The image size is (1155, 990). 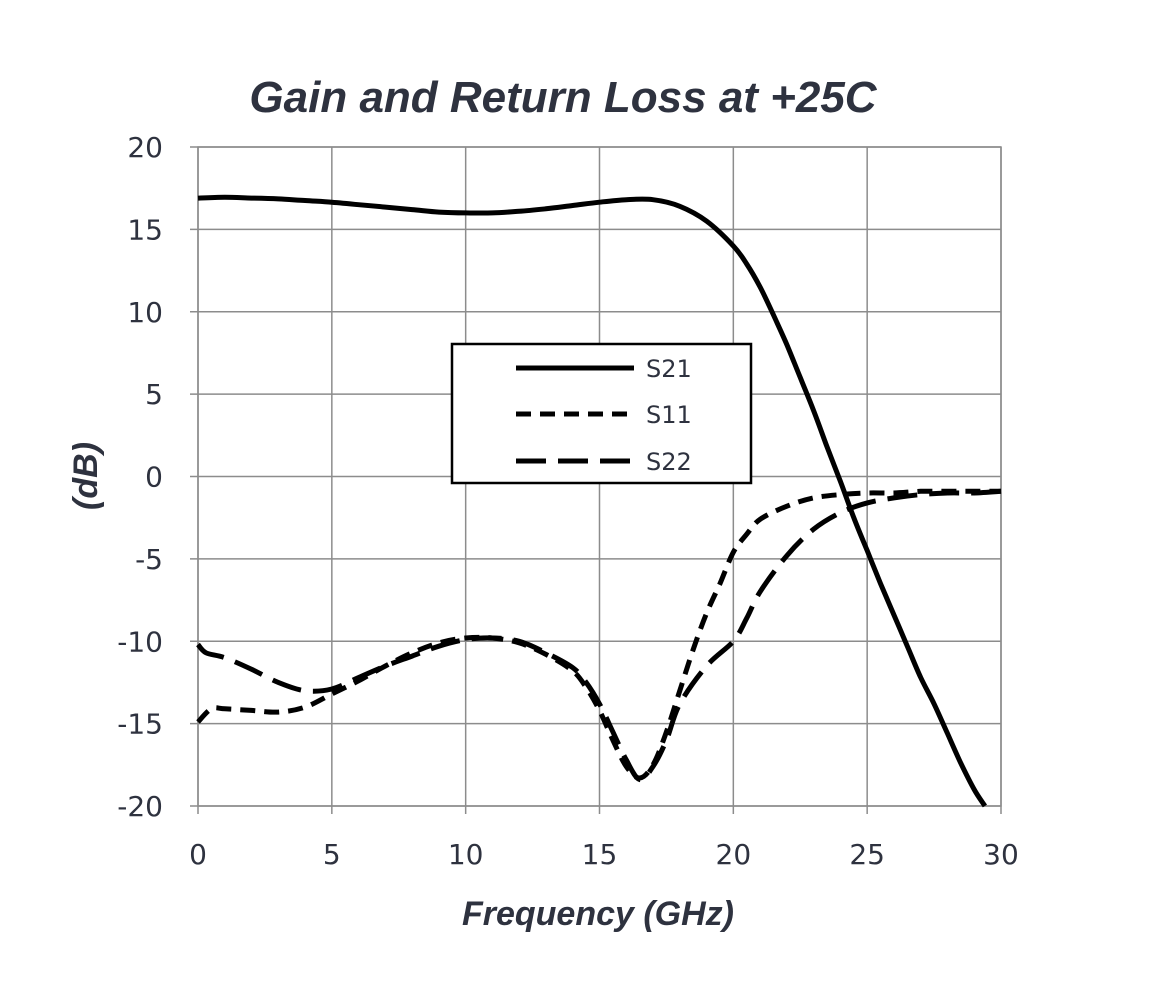 What do you see at coordinates (145, 312) in the screenshot?
I see `y-tick-label: 10` at bounding box center [145, 312].